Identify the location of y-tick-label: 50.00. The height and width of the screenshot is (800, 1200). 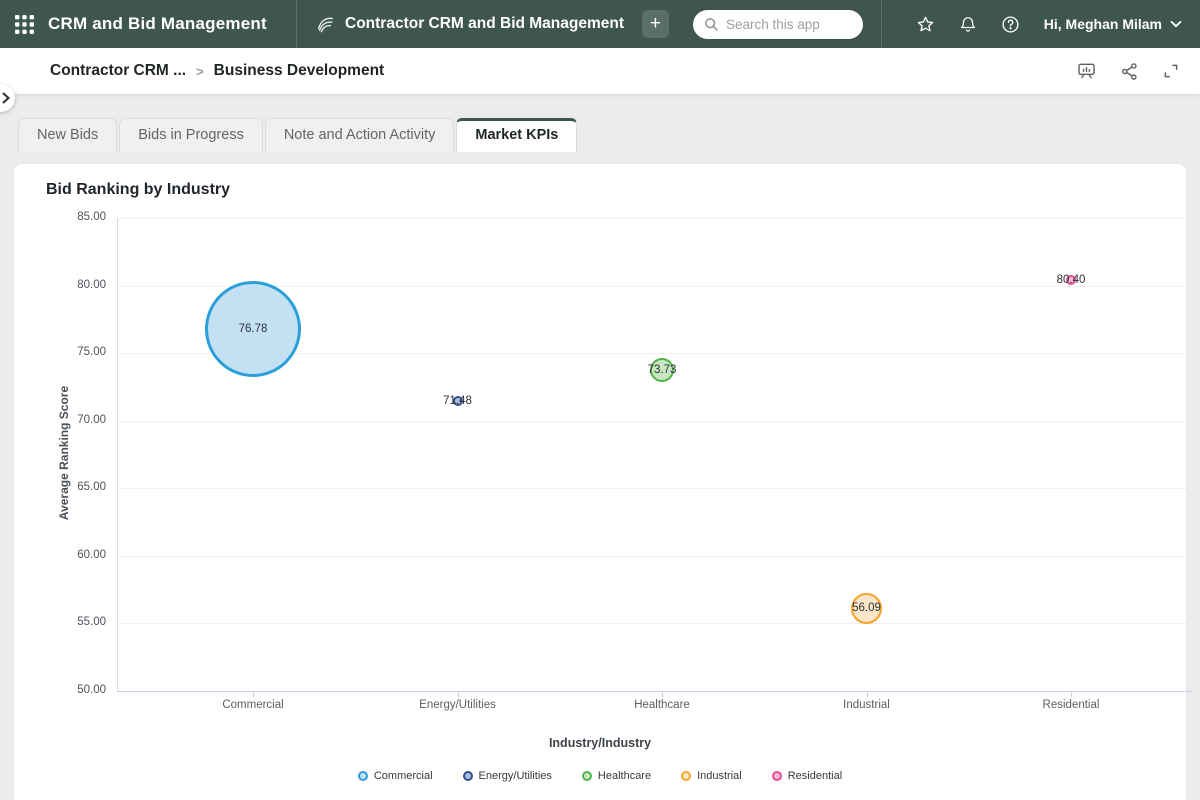
(91, 689).